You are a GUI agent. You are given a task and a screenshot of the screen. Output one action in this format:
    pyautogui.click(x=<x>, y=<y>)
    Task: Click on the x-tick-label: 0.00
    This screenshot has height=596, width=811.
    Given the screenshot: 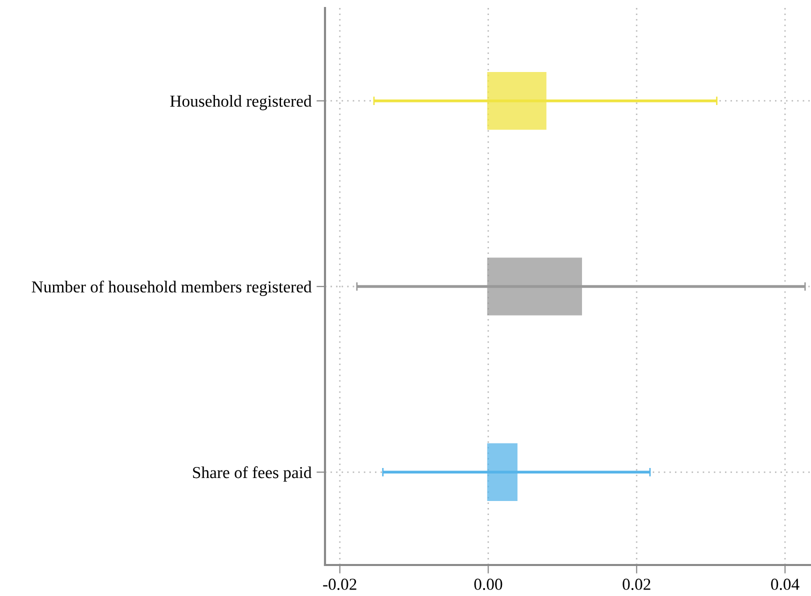 What is the action you would take?
    pyautogui.click(x=488, y=584)
    